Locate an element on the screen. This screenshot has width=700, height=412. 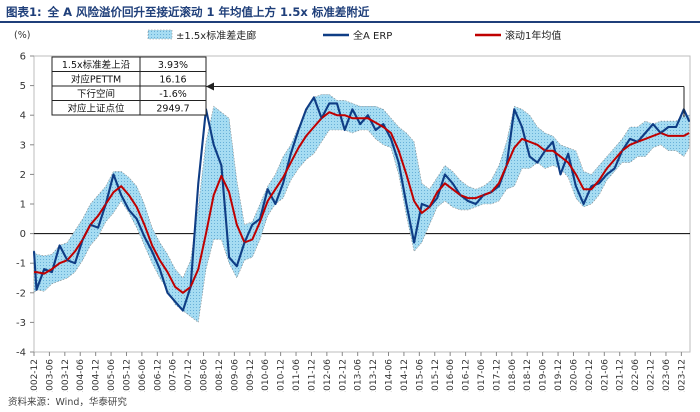
table-row-value: 2949.7 is located at coordinates (172, 109).